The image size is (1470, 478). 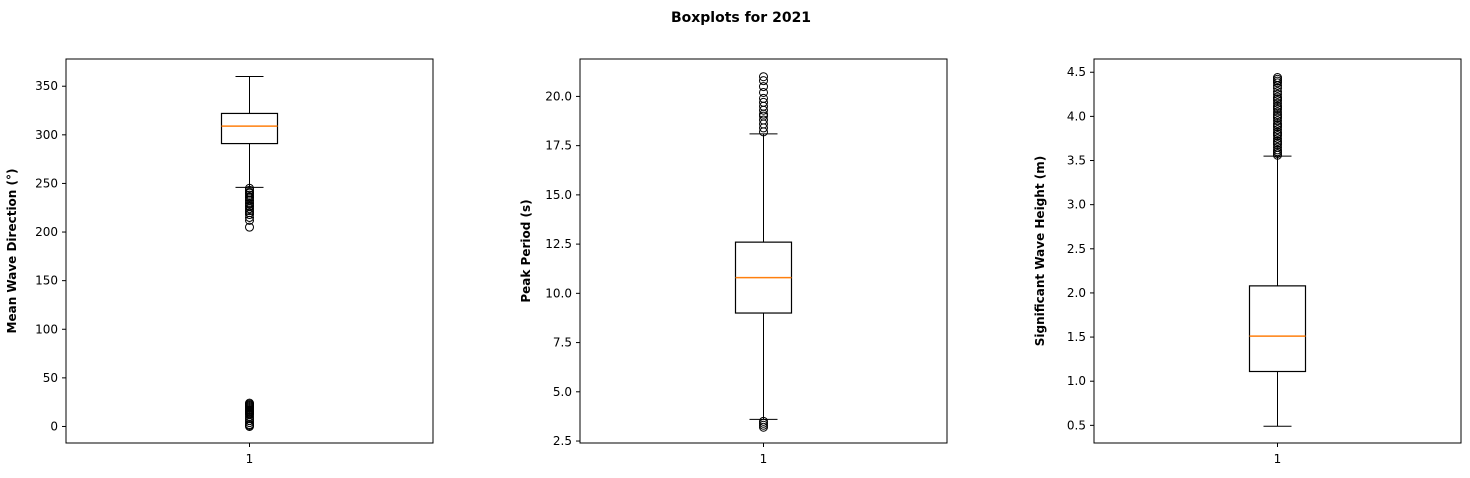 What do you see at coordinates (558, 244) in the screenshot?
I see `y-tick-label: 12.5` at bounding box center [558, 244].